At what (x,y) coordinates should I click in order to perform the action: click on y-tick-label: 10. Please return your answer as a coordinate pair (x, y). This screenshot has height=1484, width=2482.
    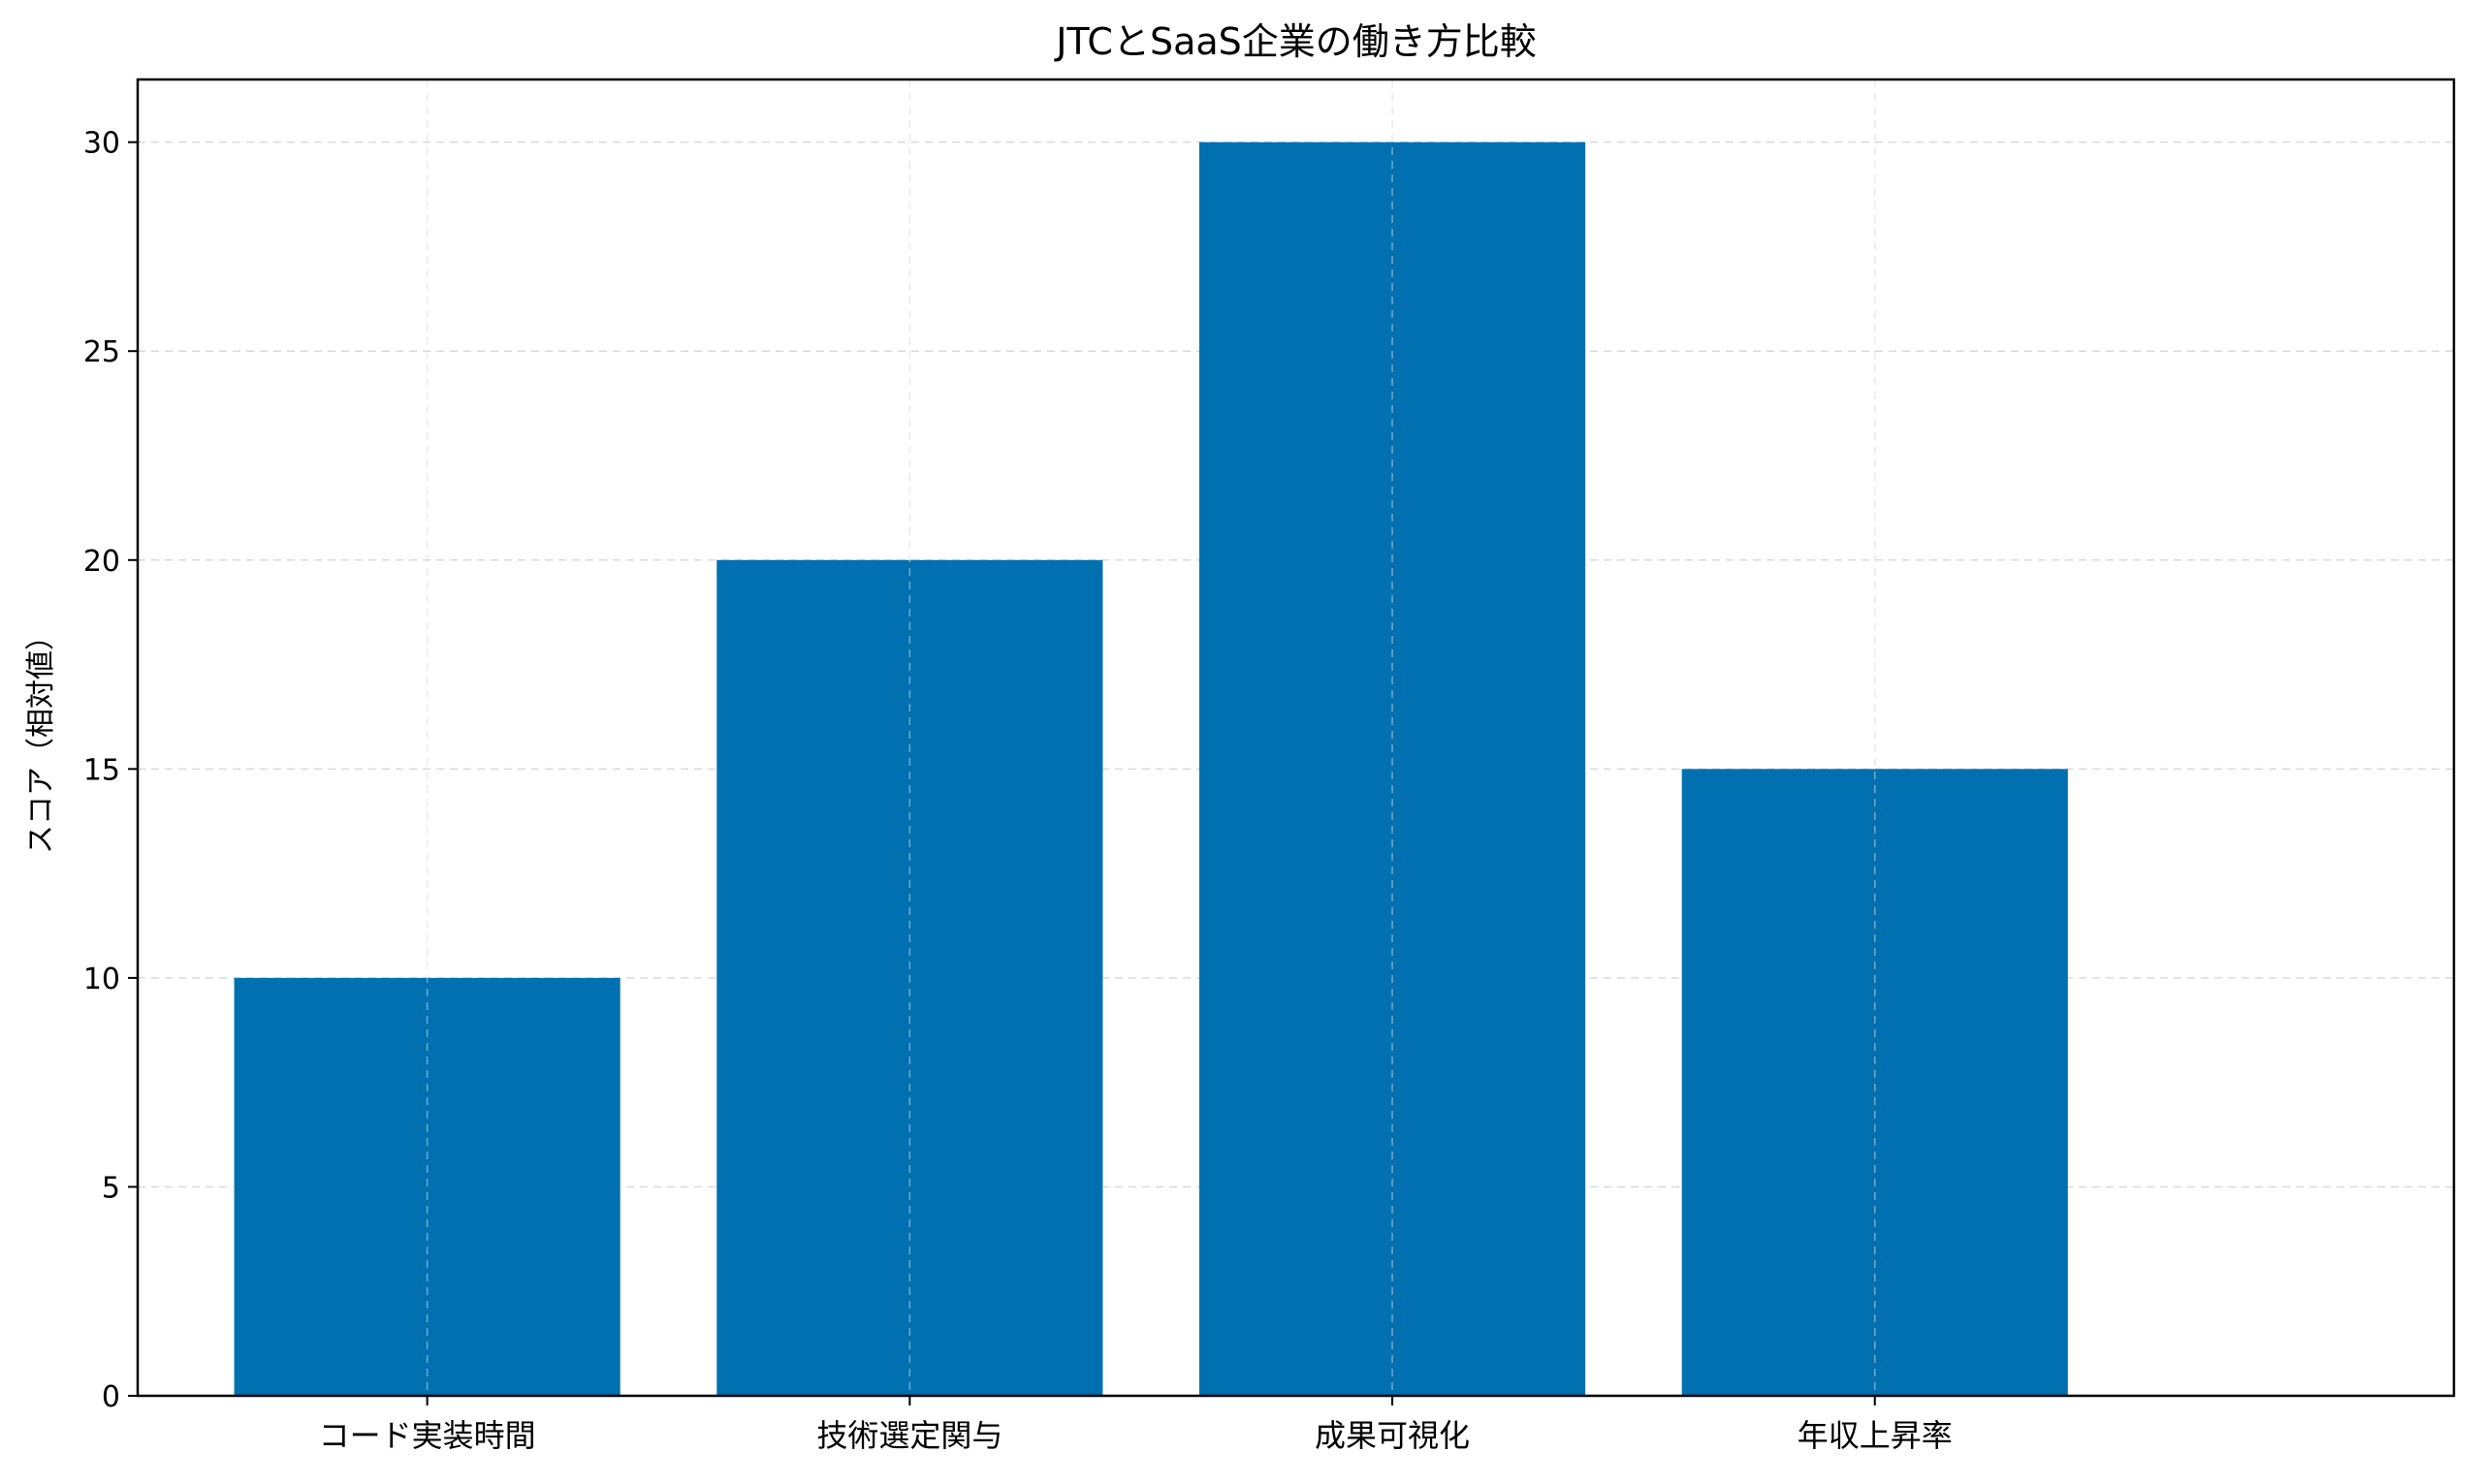
    Looking at the image, I should click on (101, 980).